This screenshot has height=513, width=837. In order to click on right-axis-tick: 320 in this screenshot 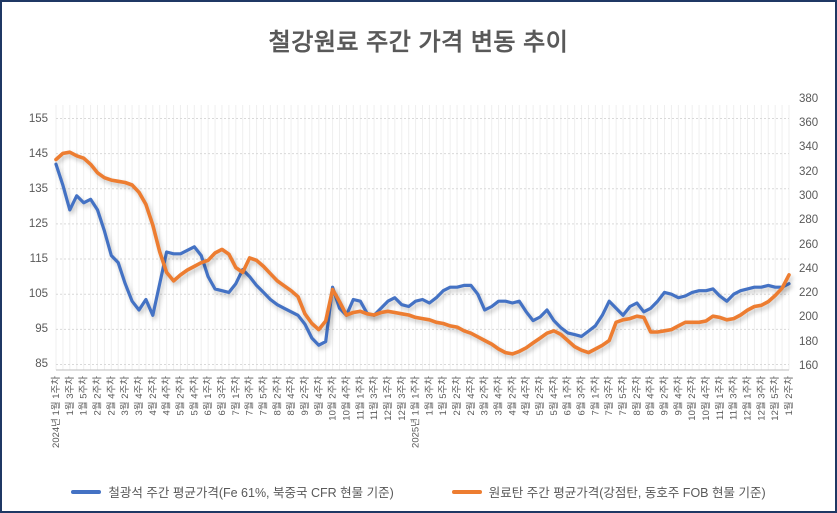, I will do `click(809, 171)`.